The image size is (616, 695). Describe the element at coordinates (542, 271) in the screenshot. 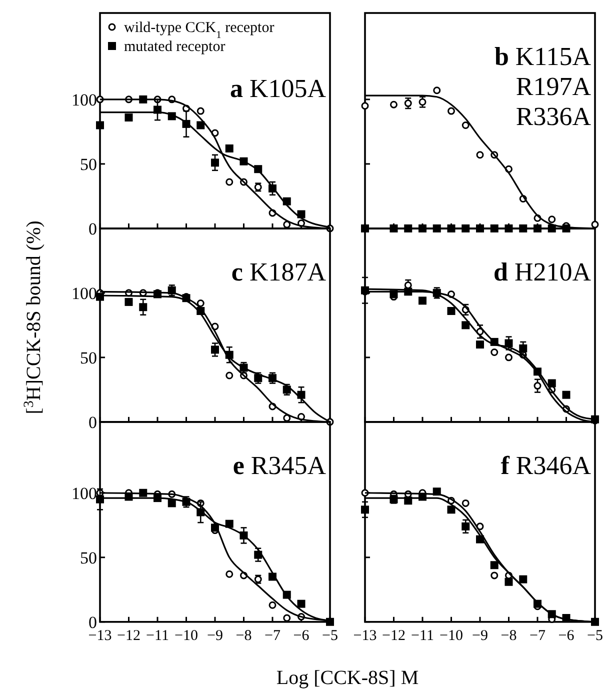

I see `text: d H210A` at that location.